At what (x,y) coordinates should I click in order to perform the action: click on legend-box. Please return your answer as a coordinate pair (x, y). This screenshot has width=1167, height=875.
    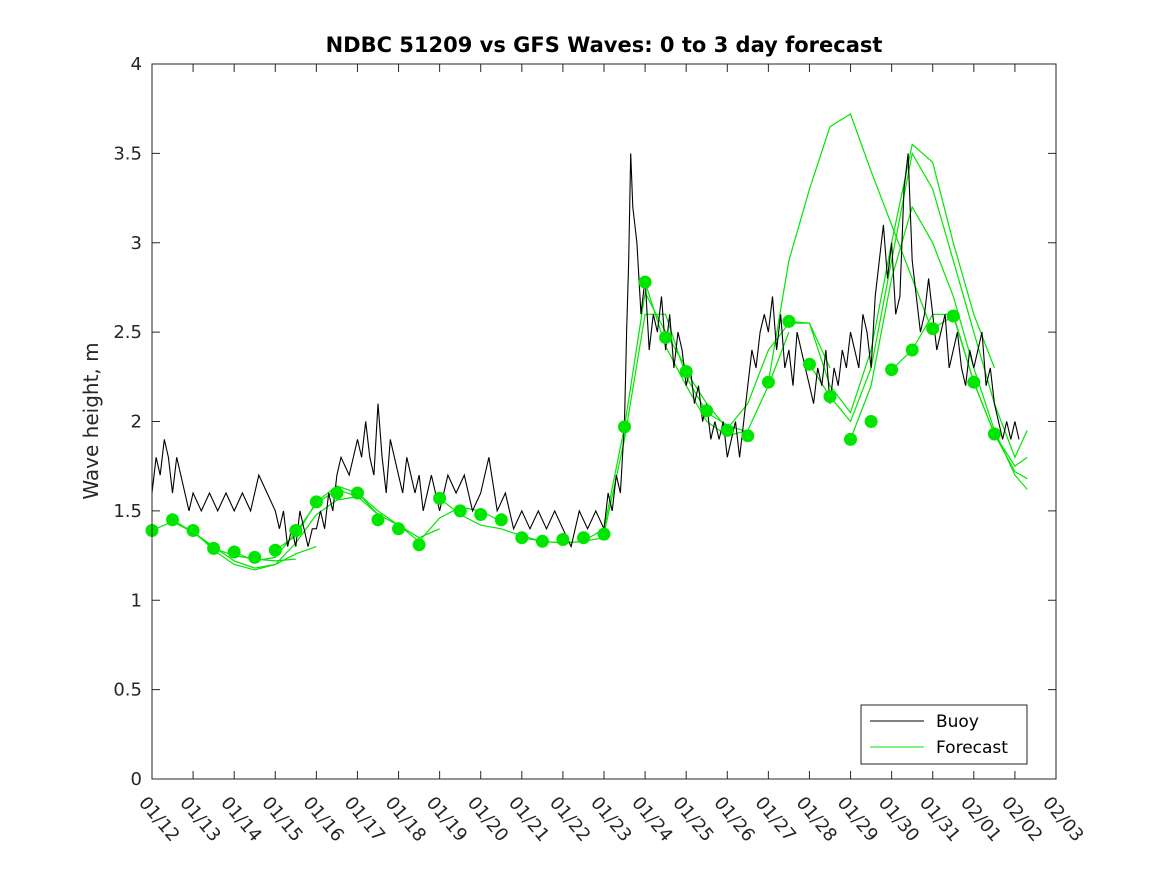
    Looking at the image, I should click on (944, 734).